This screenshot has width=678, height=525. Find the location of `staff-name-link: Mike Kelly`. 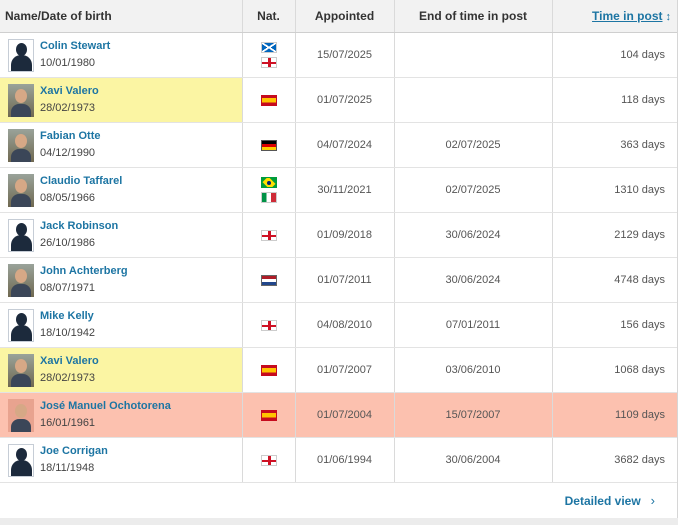

staff-name-link: Mike Kelly is located at coordinates (67, 316).